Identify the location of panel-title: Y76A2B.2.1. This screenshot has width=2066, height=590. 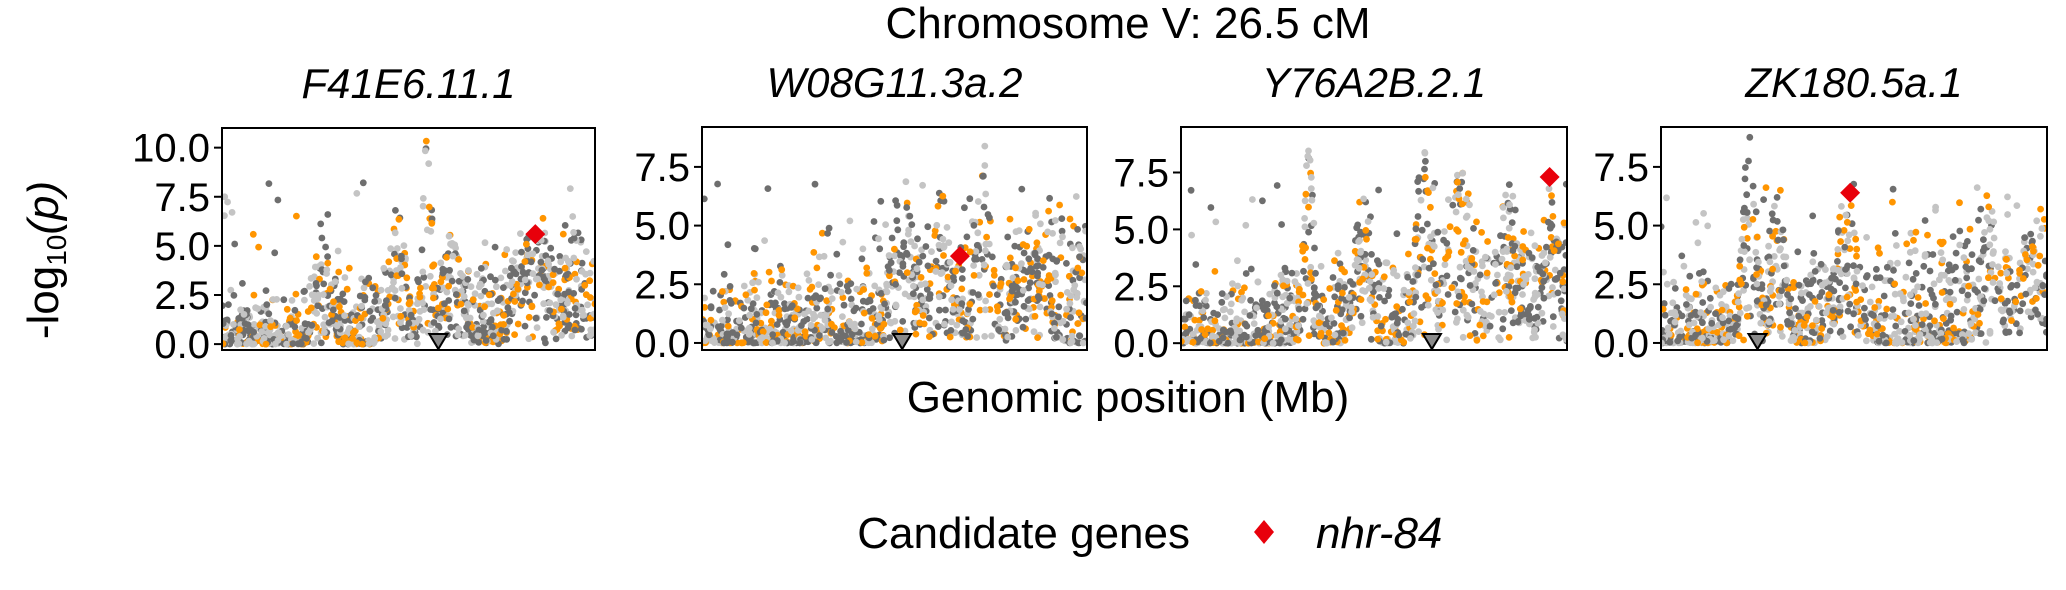
(1374, 82).